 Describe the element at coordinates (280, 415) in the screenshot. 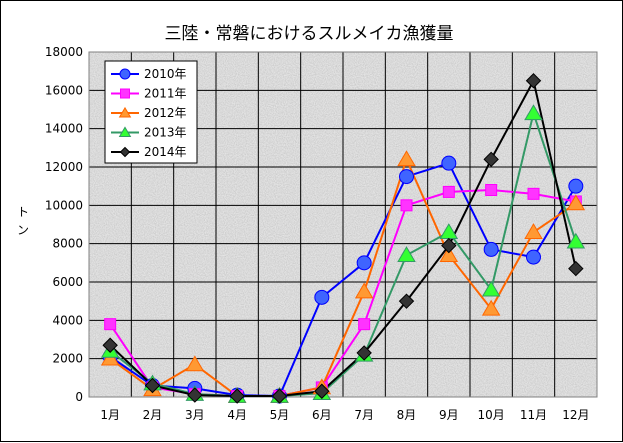

I see `x-tick-label: 5月` at that location.